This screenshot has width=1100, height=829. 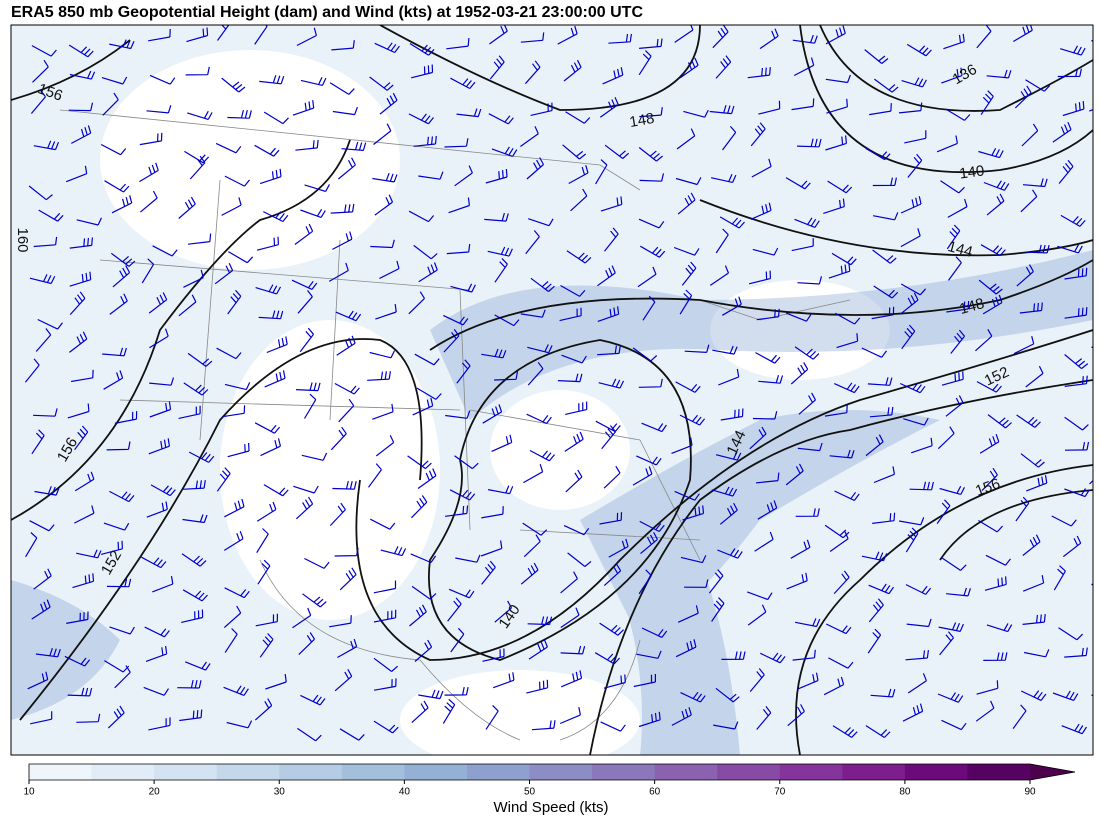 I want to click on contour-label: 160, so click(x=22, y=239).